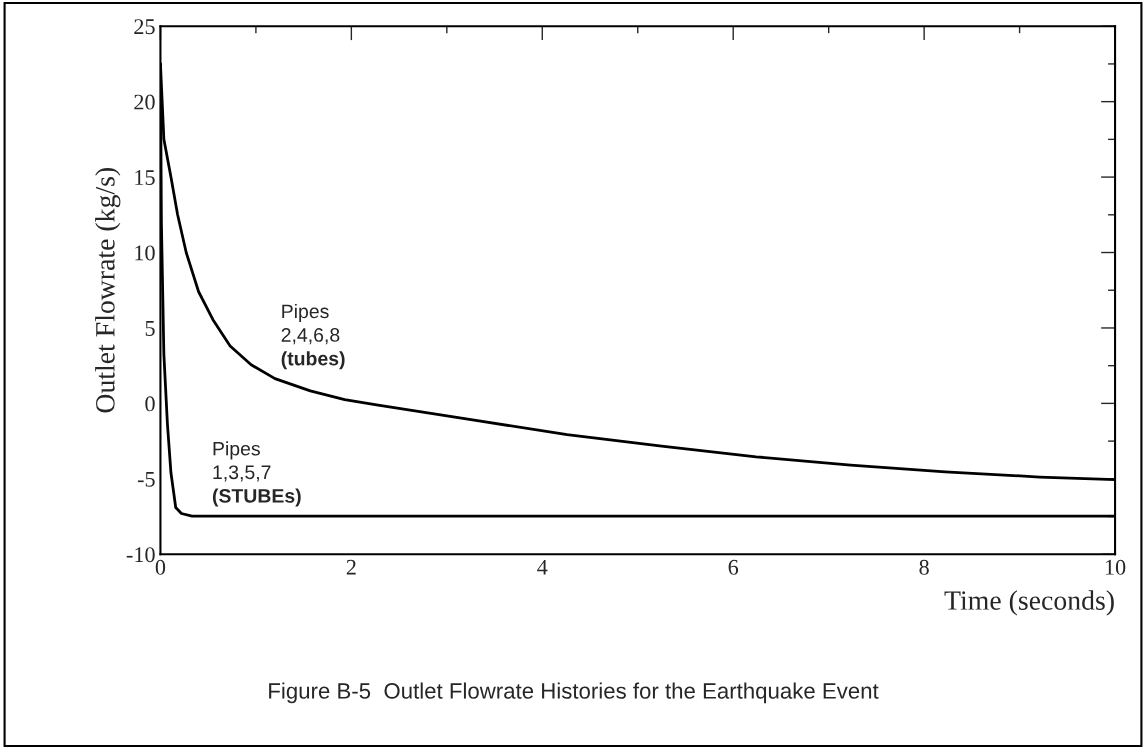  I want to click on y-tick-label: 15, so click(145, 178).